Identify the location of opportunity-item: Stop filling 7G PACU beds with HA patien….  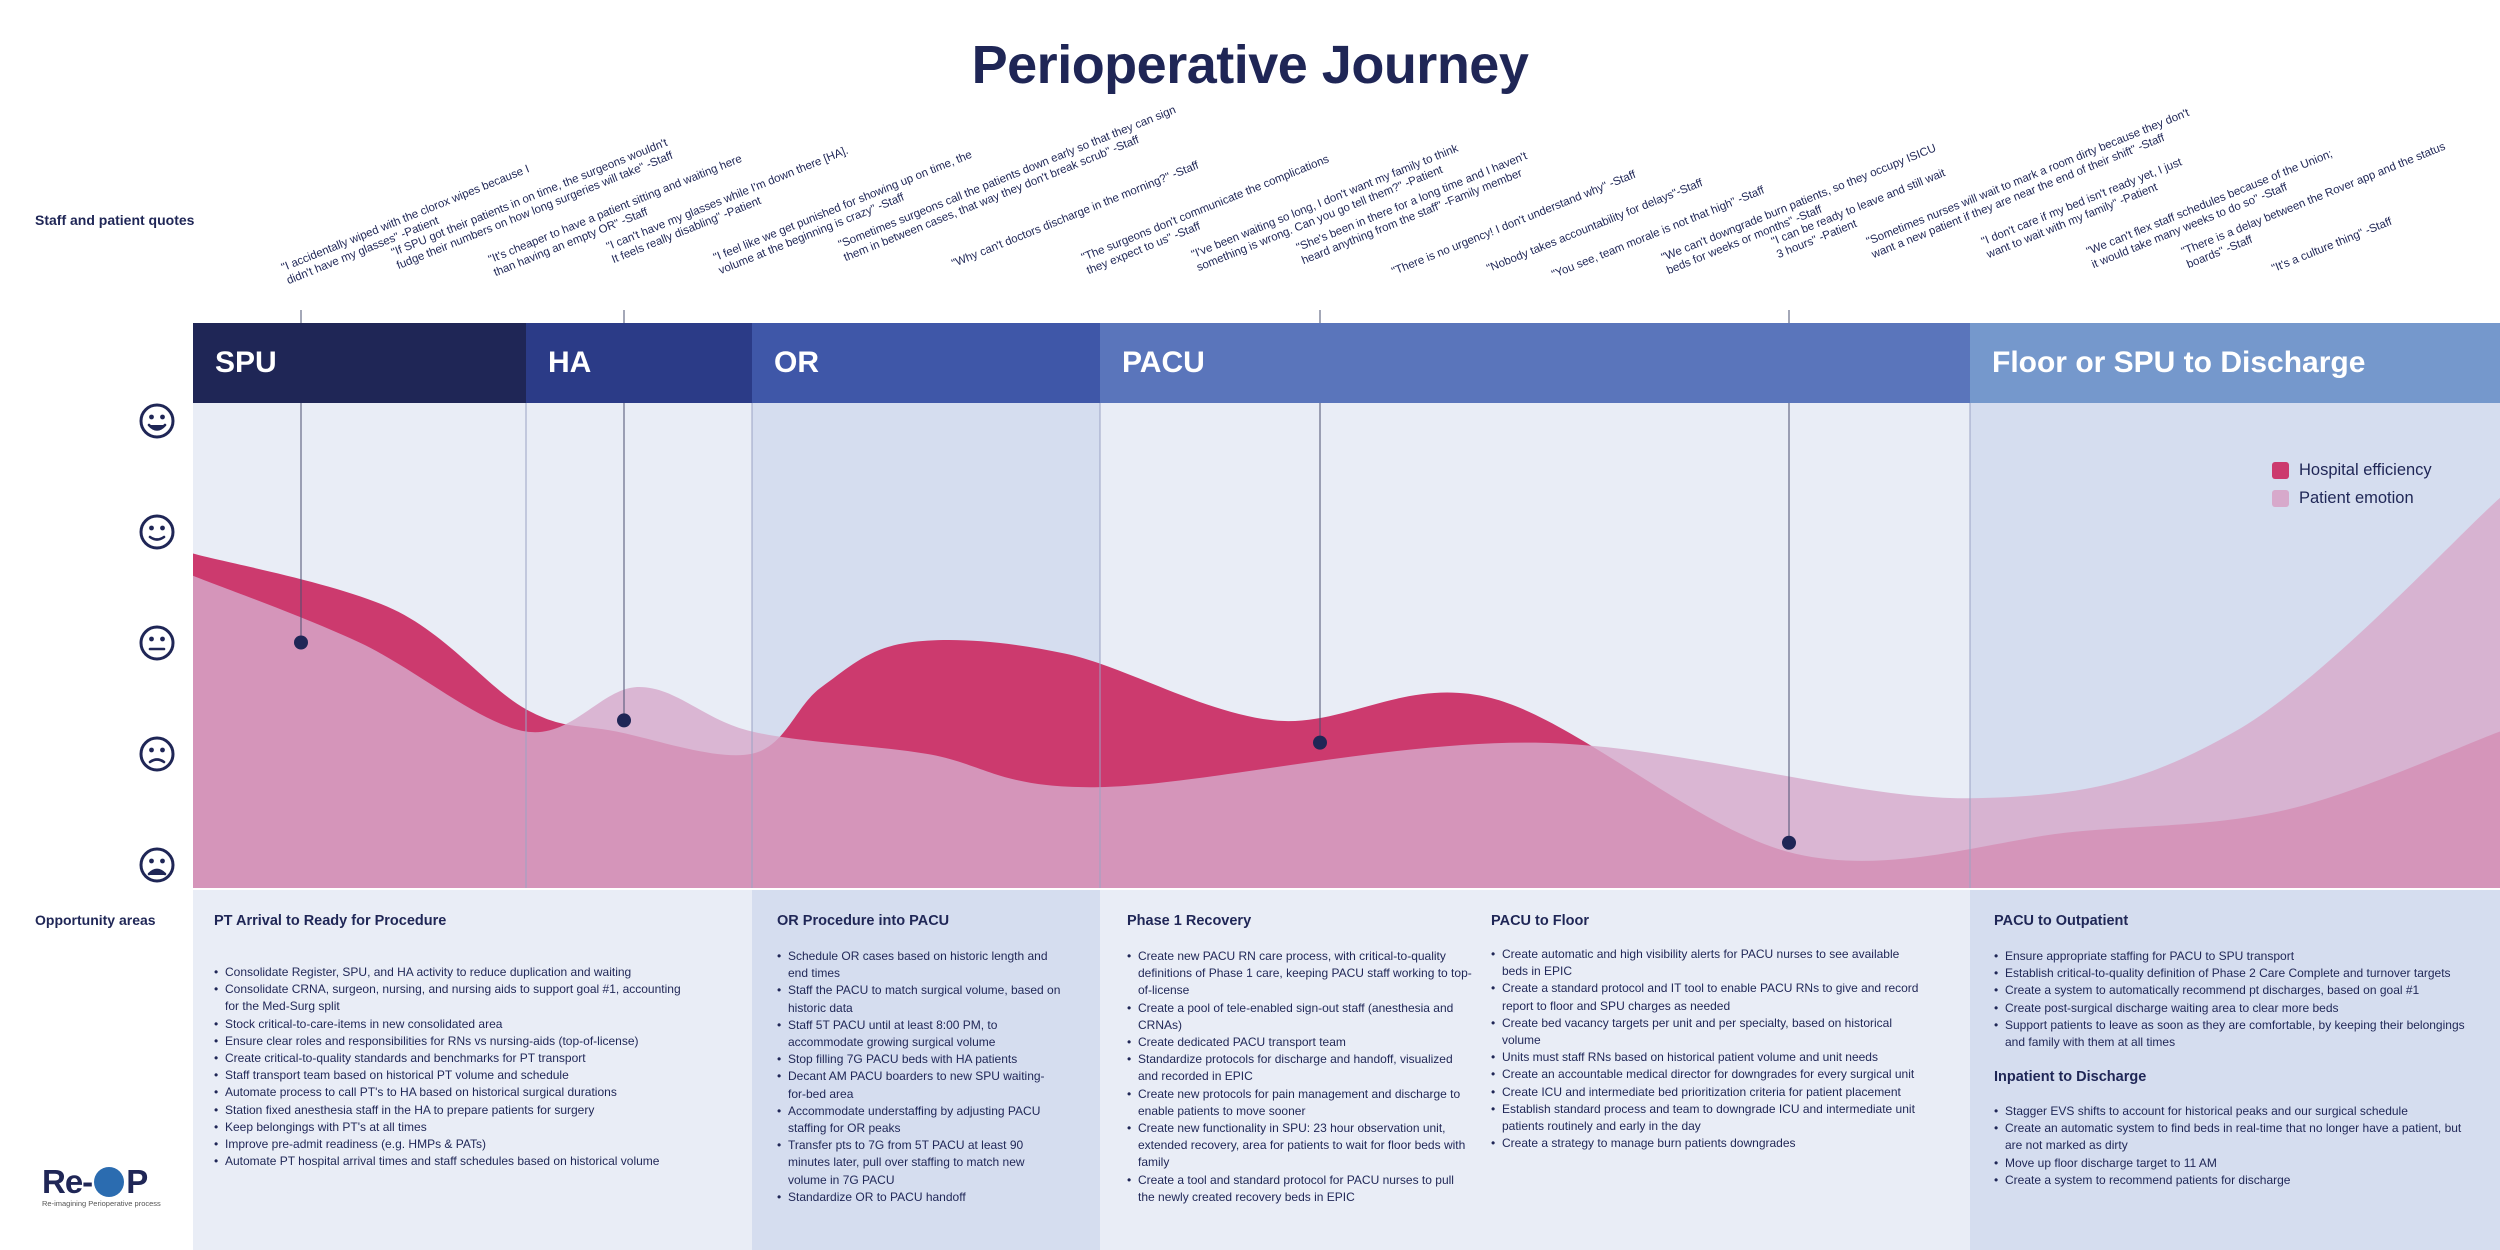
(919, 1059).